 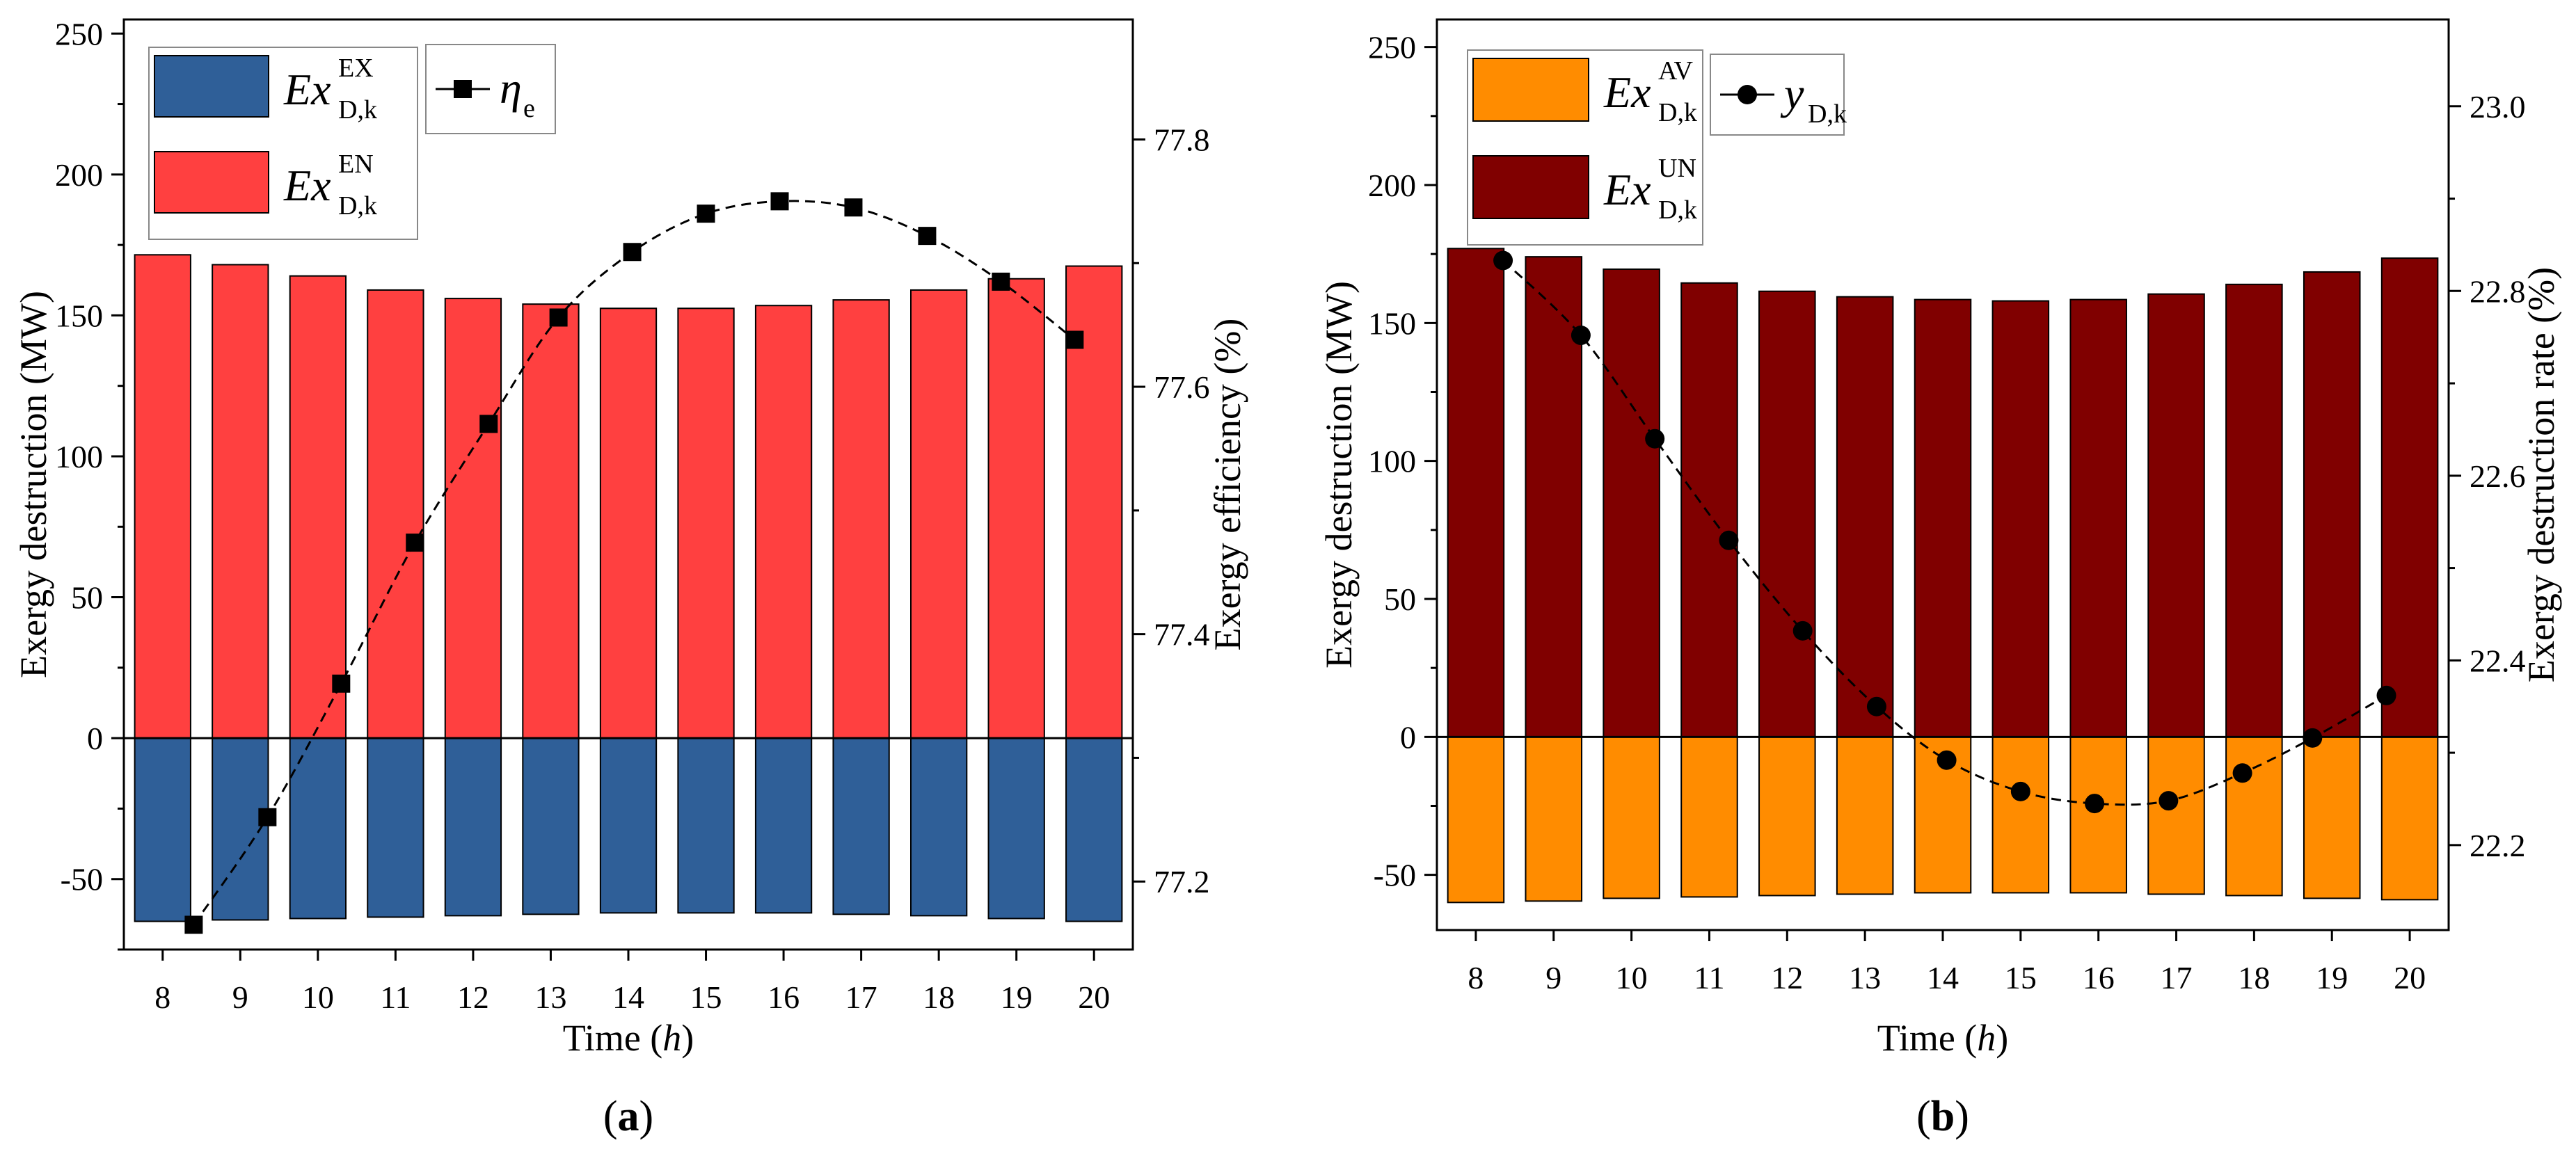 What do you see at coordinates (2498, 476) in the screenshot?
I see `y2-tick-label: 22.6` at bounding box center [2498, 476].